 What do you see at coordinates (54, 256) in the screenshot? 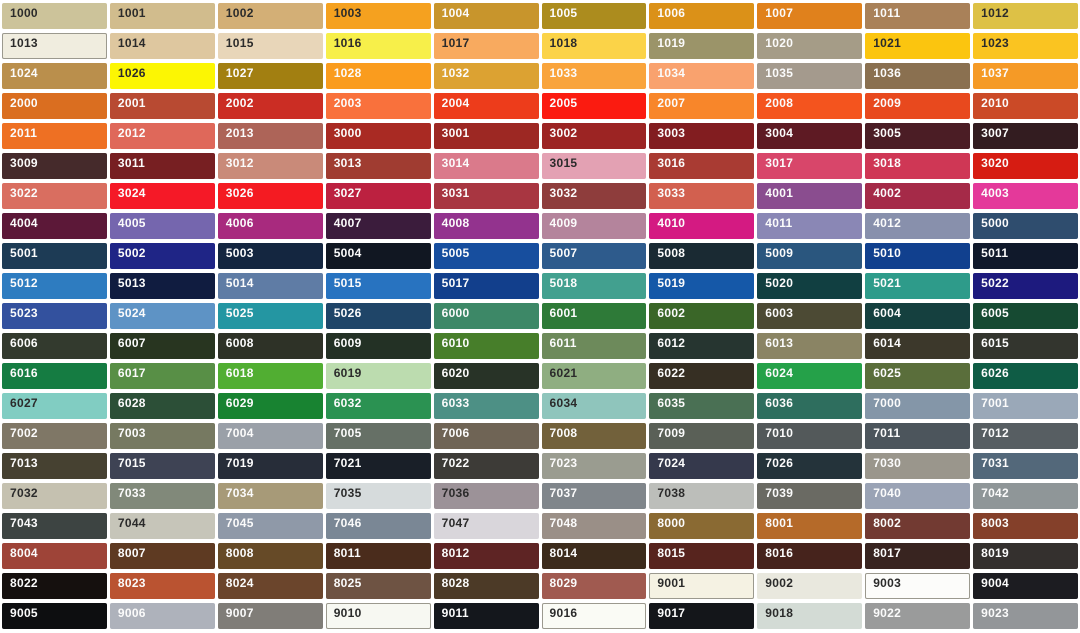
I see `color-swatch-5001: 5001` at bounding box center [54, 256].